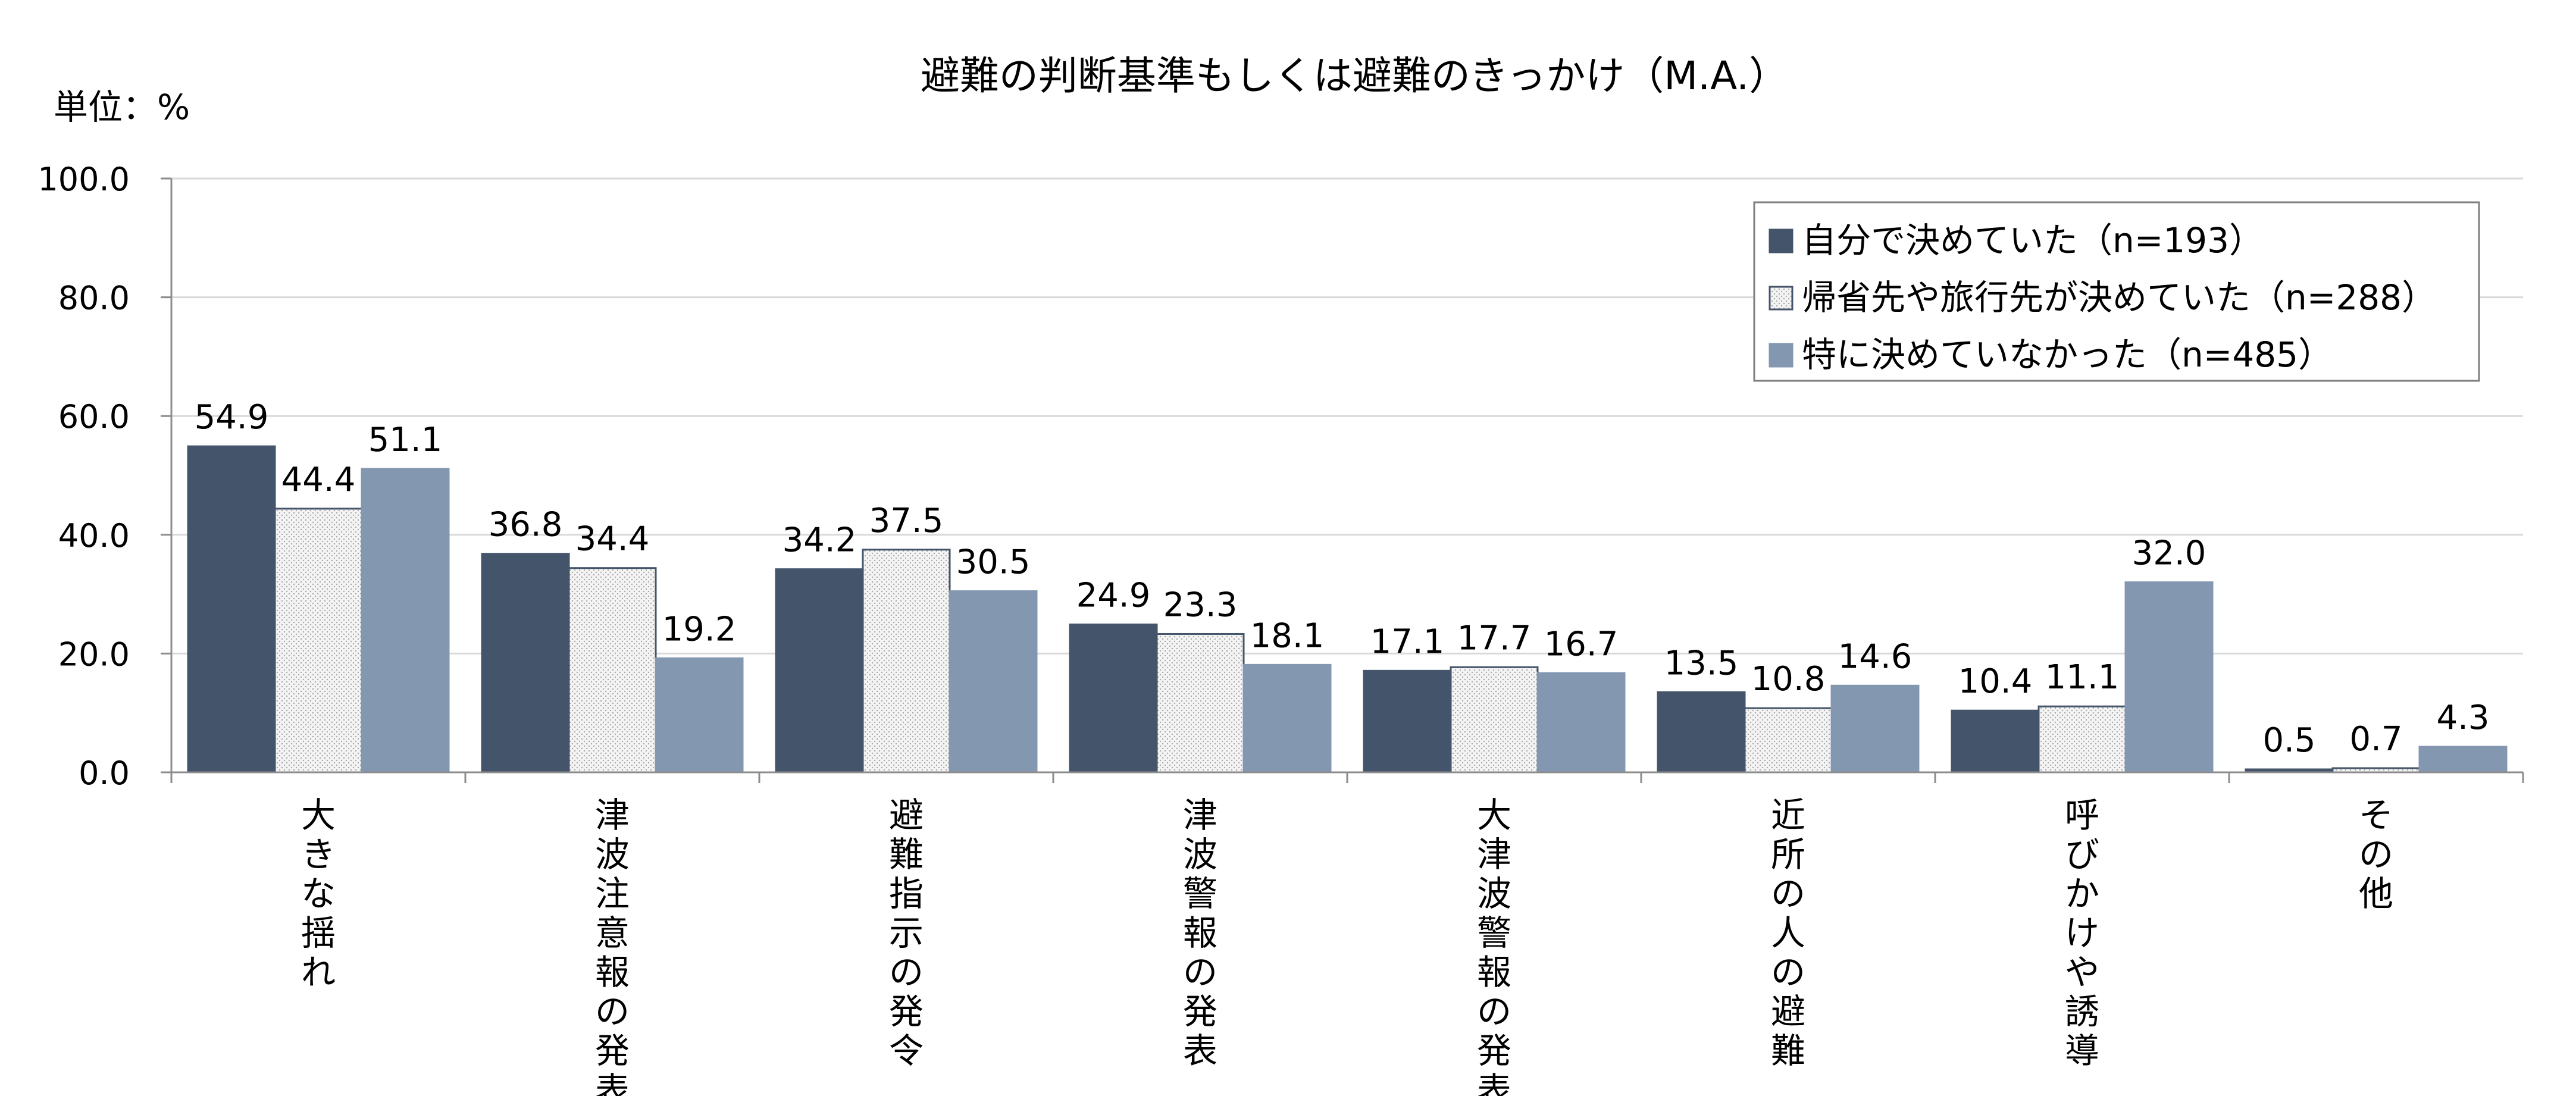  What do you see at coordinates (1200, 933) in the screenshot?
I see `category-label: 津波警報の発表` at bounding box center [1200, 933].